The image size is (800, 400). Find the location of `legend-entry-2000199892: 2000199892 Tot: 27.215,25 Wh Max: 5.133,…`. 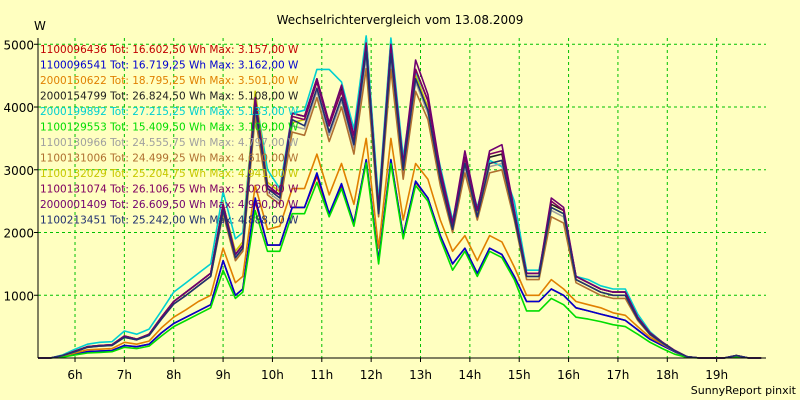

legend-entry-2000199892: 2000199892 Tot: 27.215,25 Wh Max: 5.133,… is located at coordinates (169, 112).